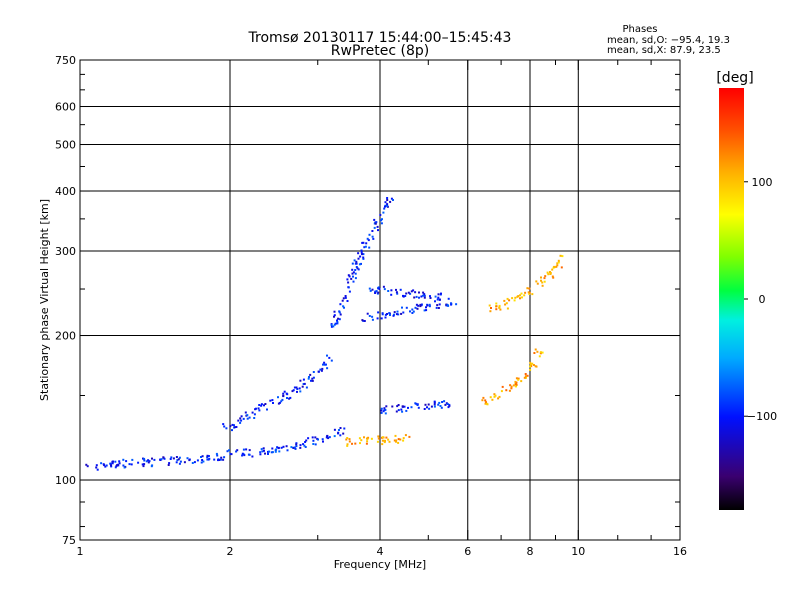 Image resolution: width=800 pixels, height=600 pixels. Describe the element at coordinates (380, 51) in the screenshot. I see `chart-subtitle: RwPretec (8p)` at that location.